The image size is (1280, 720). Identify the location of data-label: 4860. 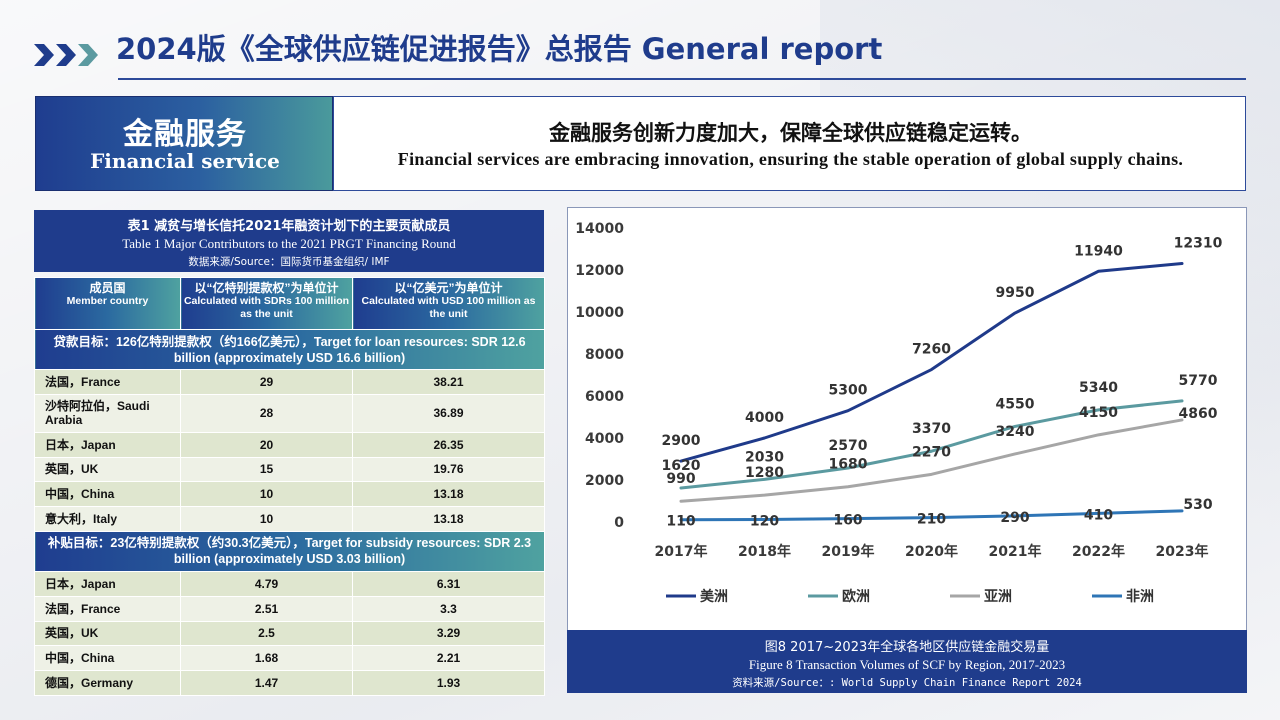
(1198, 414).